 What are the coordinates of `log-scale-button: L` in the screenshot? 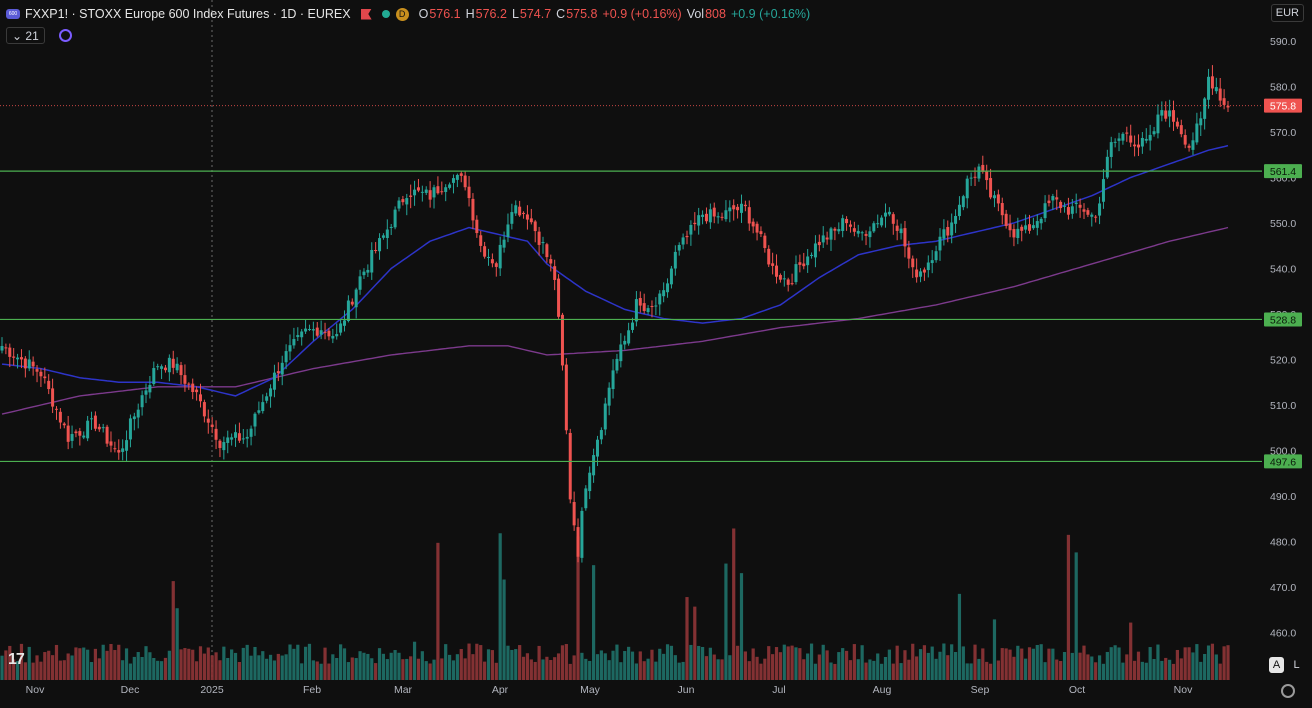 It's located at (1296, 665).